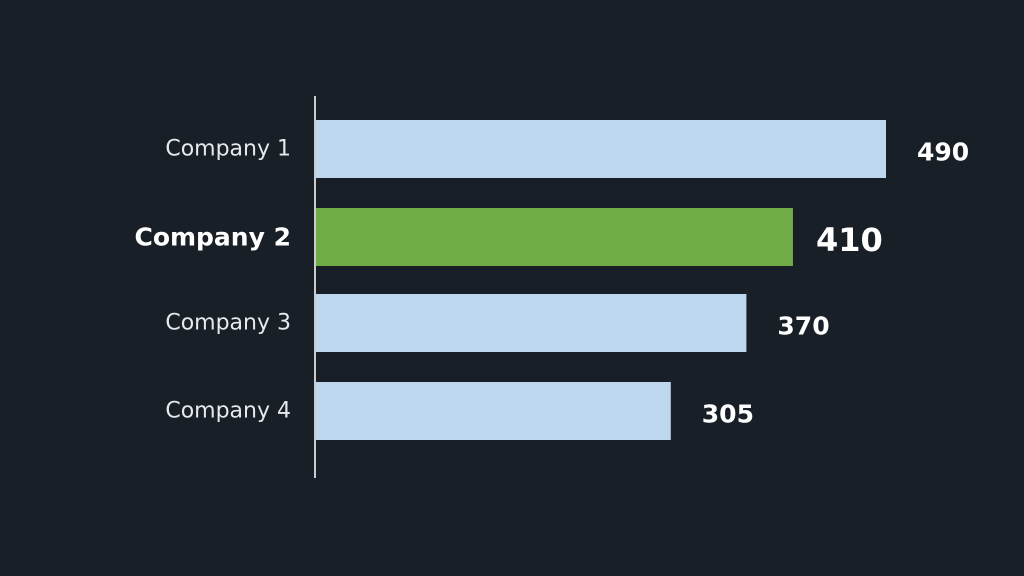  Describe the element at coordinates (835, 283) in the screenshot. I see `value-labels-group: 490 410 370 305` at that location.